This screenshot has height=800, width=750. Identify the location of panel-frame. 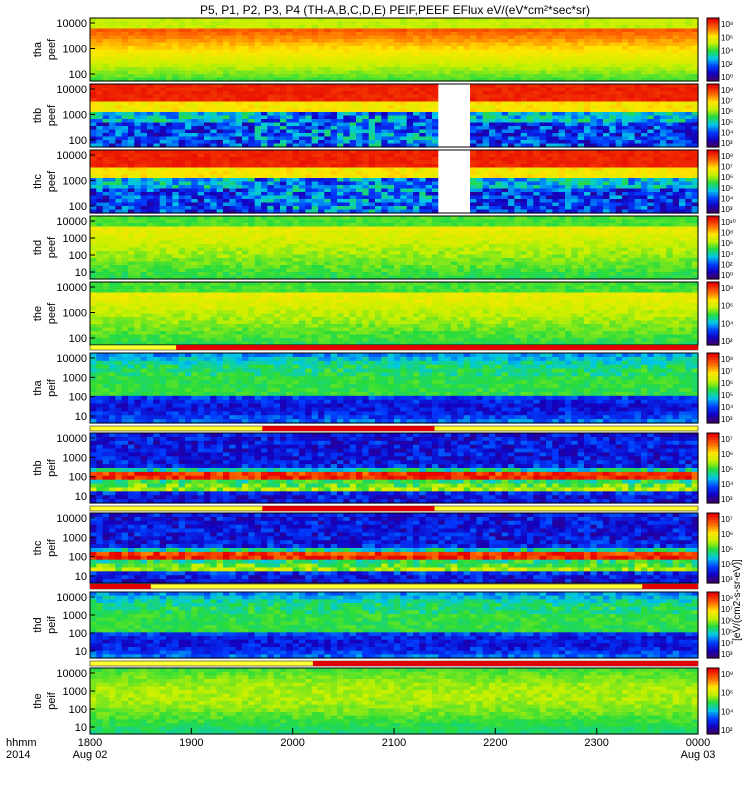
(394, 115).